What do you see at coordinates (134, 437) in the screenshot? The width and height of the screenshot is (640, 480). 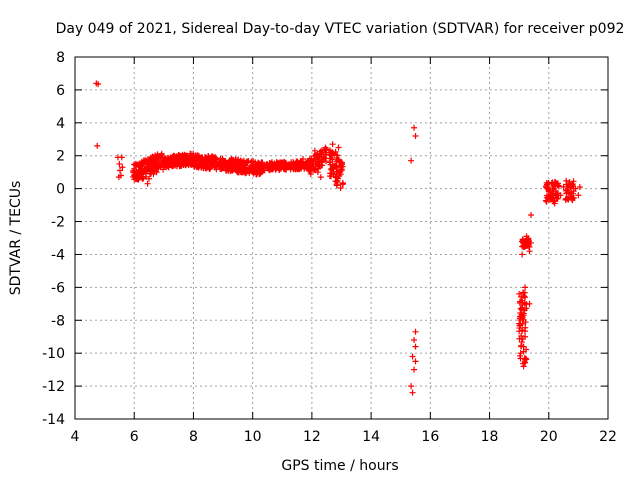 I see `x-tick-label: 6` at bounding box center [134, 437].